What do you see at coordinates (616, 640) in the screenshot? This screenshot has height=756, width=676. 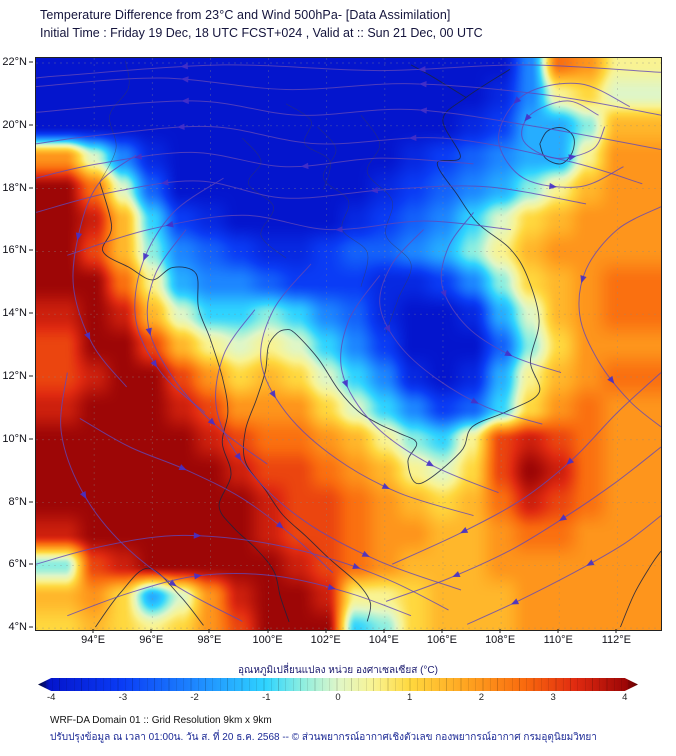 I see `lon-label: 112°E` at bounding box center [616, 640].